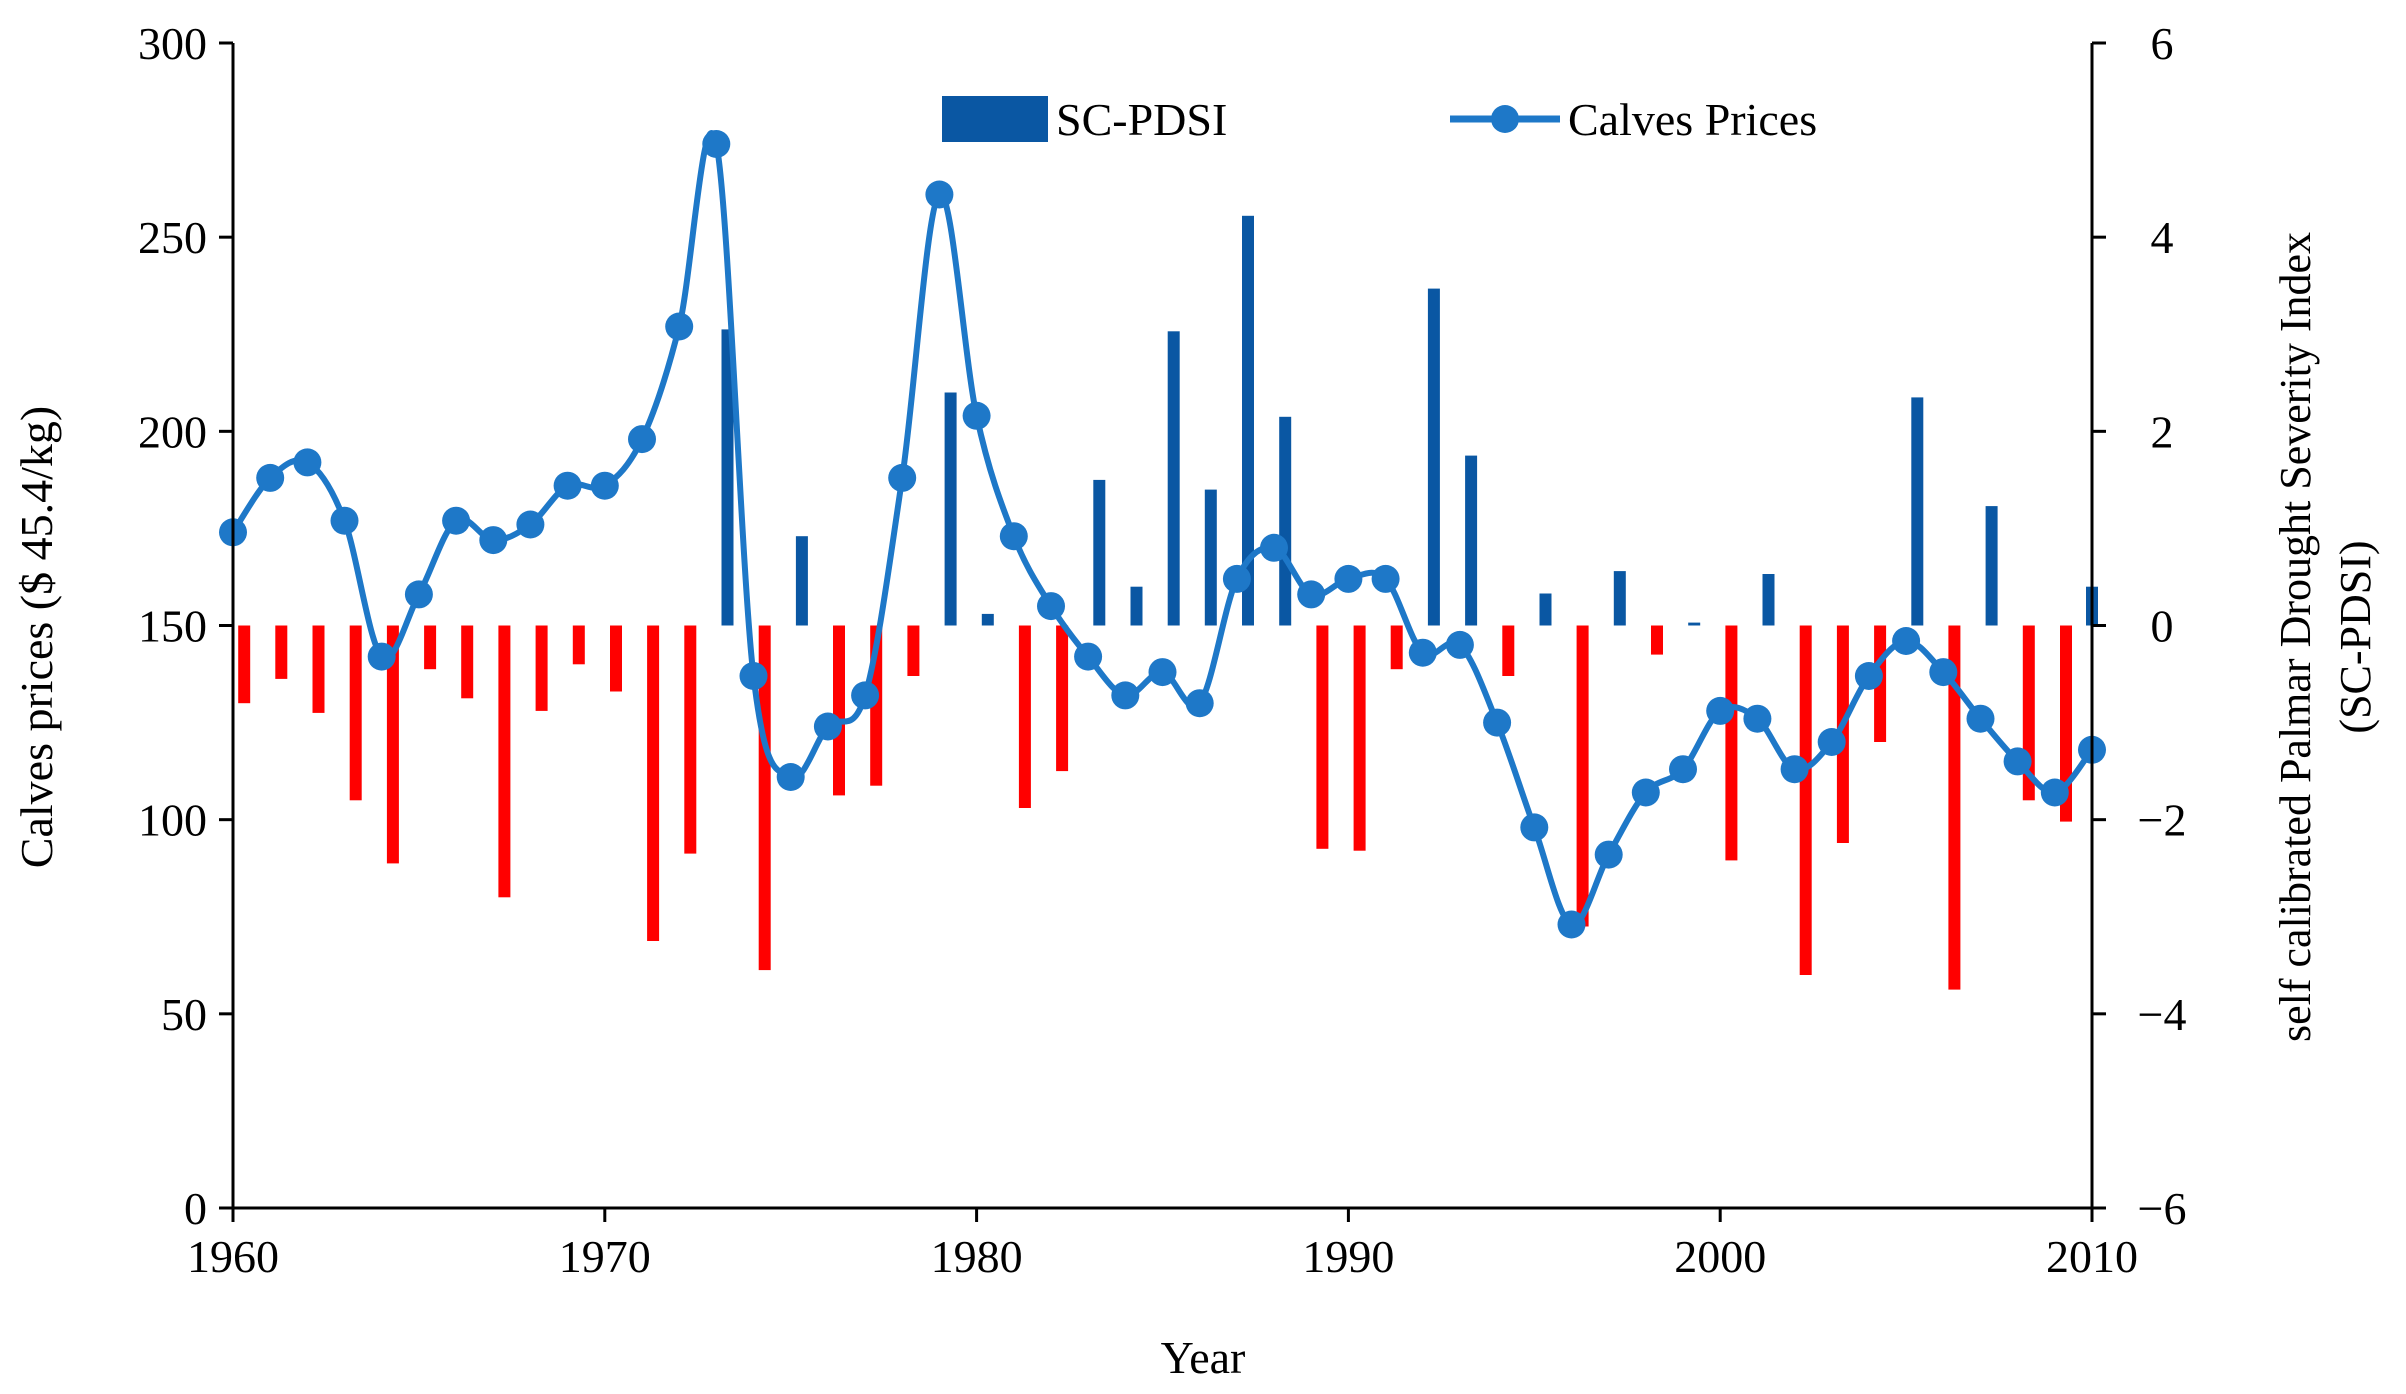 The height and width of the screenshot is (1394, 2406). I want to click on y-left-tick-label: 200, so click(172, 431).